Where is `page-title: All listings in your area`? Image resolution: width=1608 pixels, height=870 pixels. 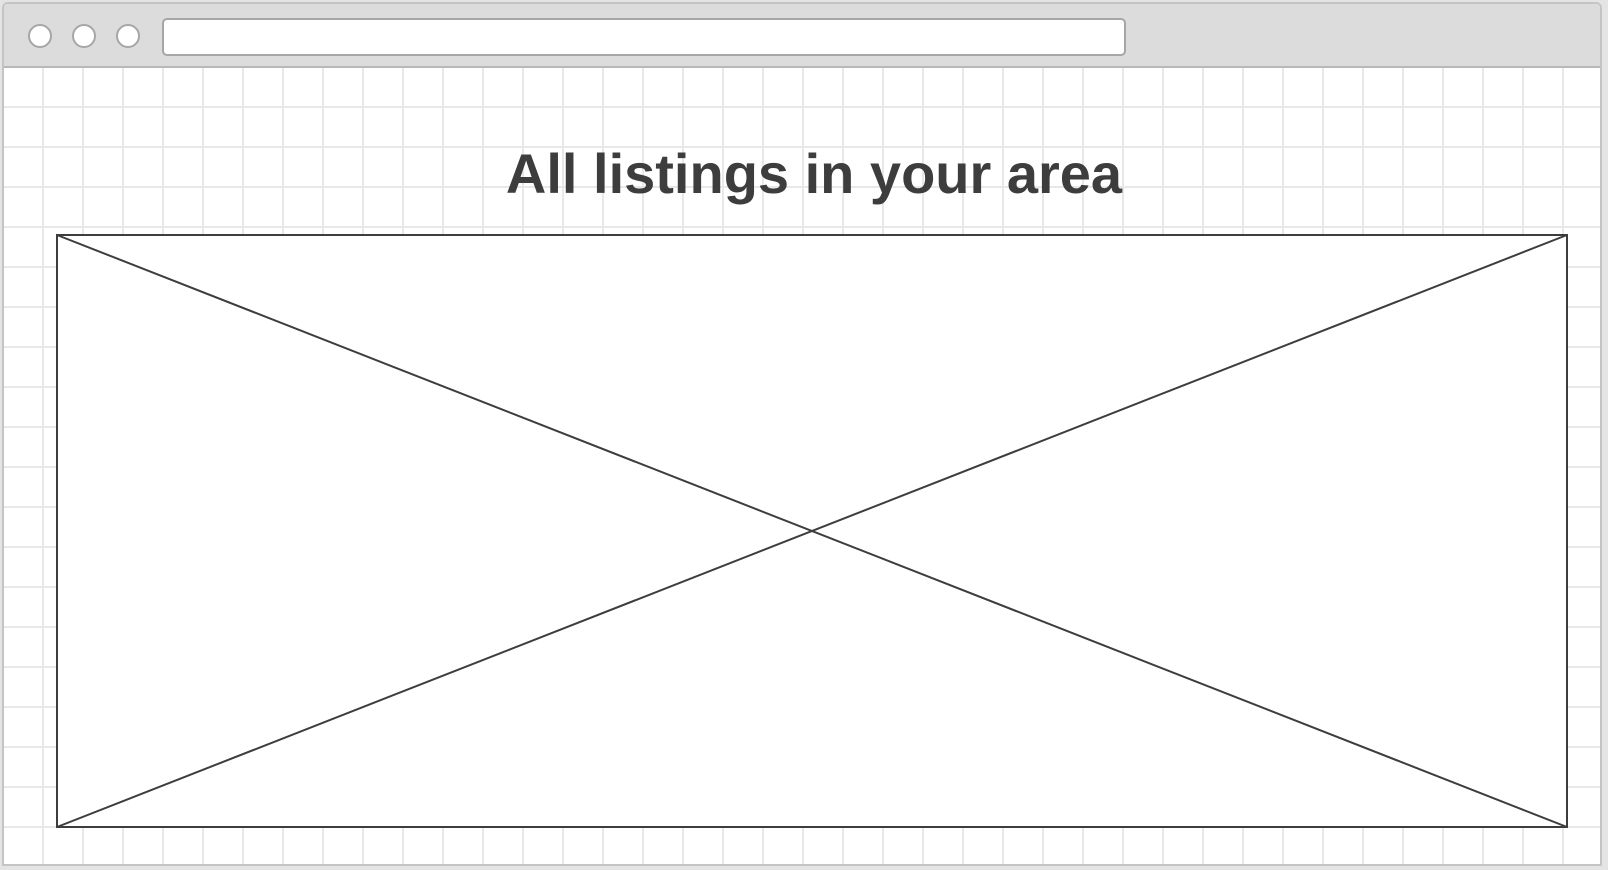 page-title: All listings in your area is located at coordinates (814, 173).